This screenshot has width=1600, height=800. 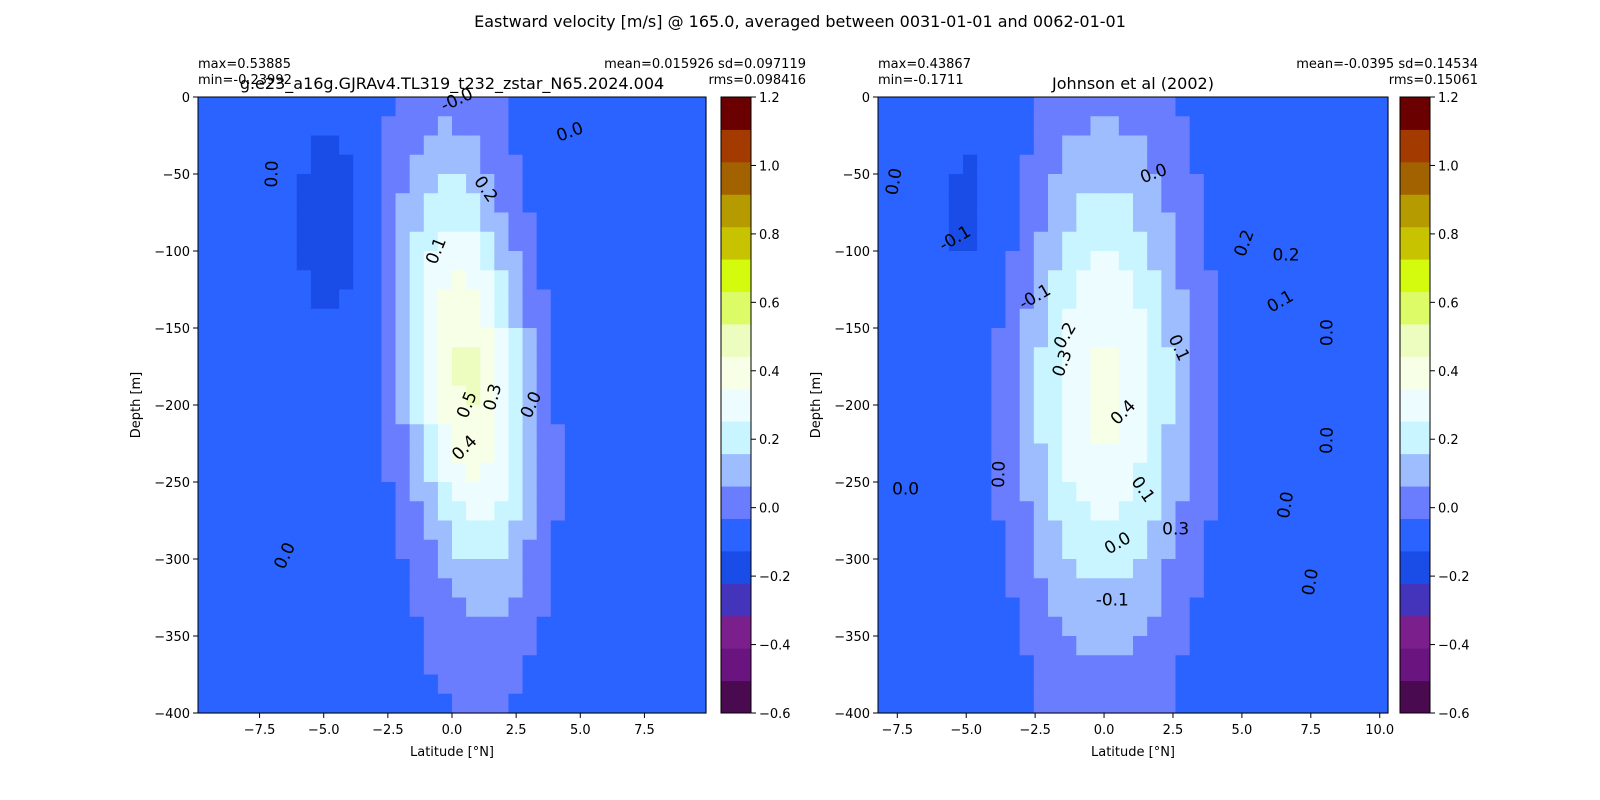 What do you see at coordinates (1454, 714) in the screenshot?
I see `colorbar-tick-label: −0.6` at bounding box center [1454, 714].